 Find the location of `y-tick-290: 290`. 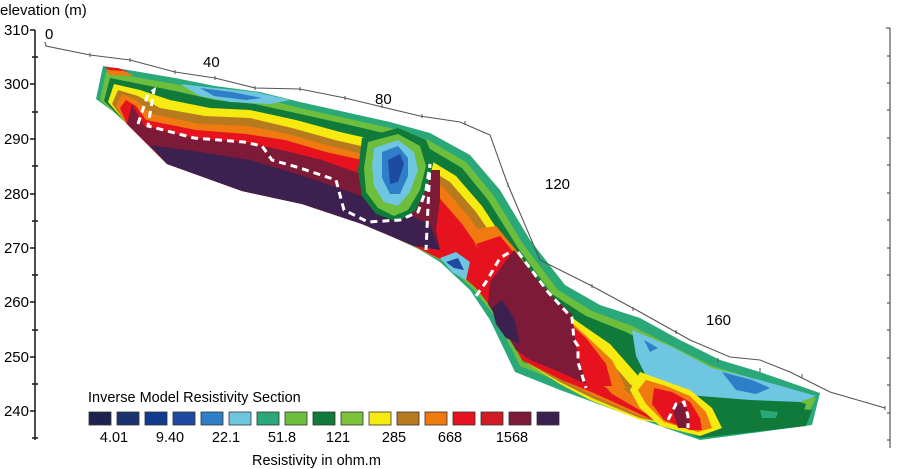

y-tick-290: 290 is located at coordinates (16, 139).